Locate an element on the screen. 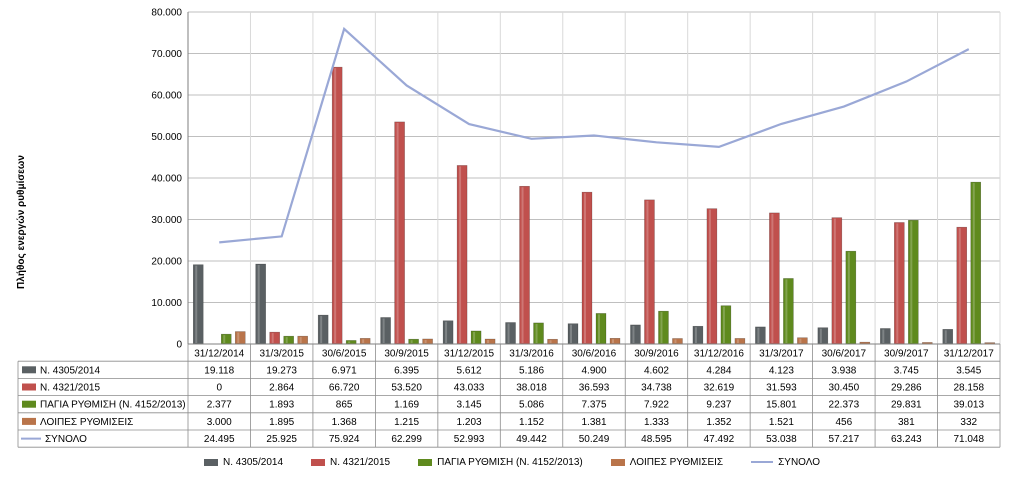 This screenshot has width=1024, height=478. data-label: 57.217 is located at coordinates (844, 439).